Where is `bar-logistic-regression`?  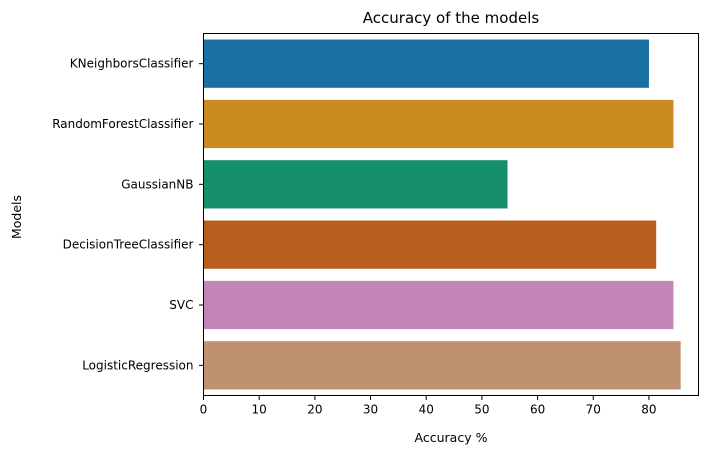 bar-logistic-regression is located at coordinates (442, 365).